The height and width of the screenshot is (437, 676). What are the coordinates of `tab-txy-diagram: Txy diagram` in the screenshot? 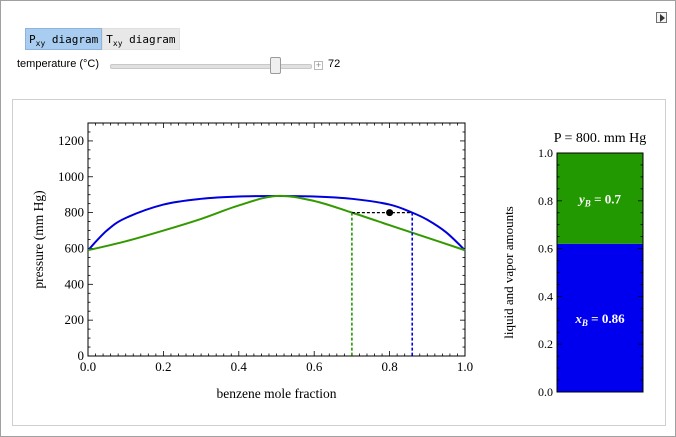 It's located at (141, 39).